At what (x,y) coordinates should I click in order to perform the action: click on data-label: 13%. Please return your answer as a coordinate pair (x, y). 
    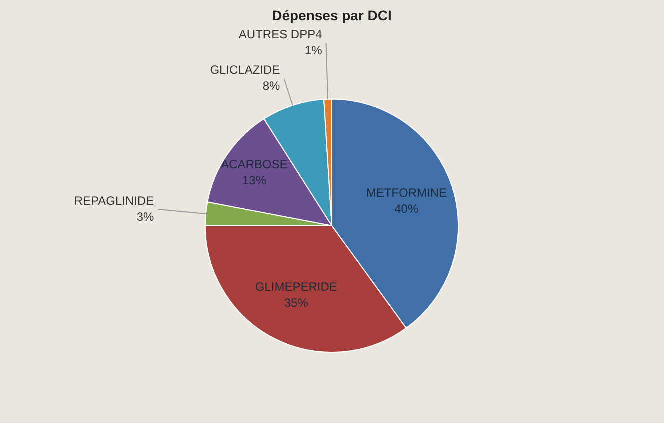
    Looking at the image, I should click on (254, 181).